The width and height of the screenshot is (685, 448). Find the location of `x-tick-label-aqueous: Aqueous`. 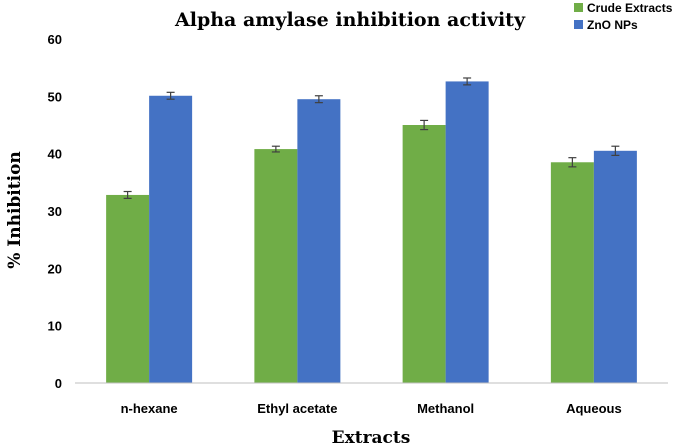

x-tick-label-aqueous: Aqueous is located at coordinates (594, 408).